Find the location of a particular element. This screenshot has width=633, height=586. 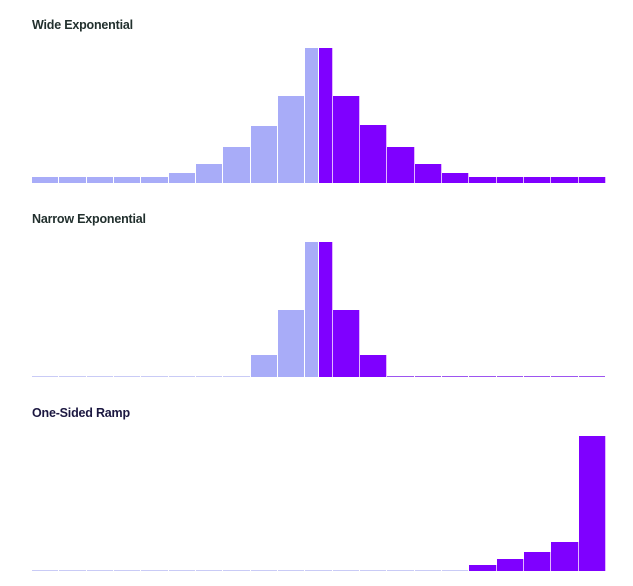

chart-title: Wide Exponential is located at coordinates (82, 25).